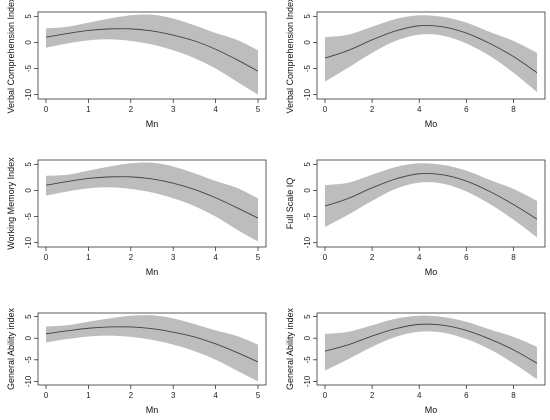 This screenshot has height=420, width=550. I want to click on chart-panel-2: 0 2 4 6 8 -10 -5 0 5 Mo Verbal Comprehension Index, so click(415, 64).